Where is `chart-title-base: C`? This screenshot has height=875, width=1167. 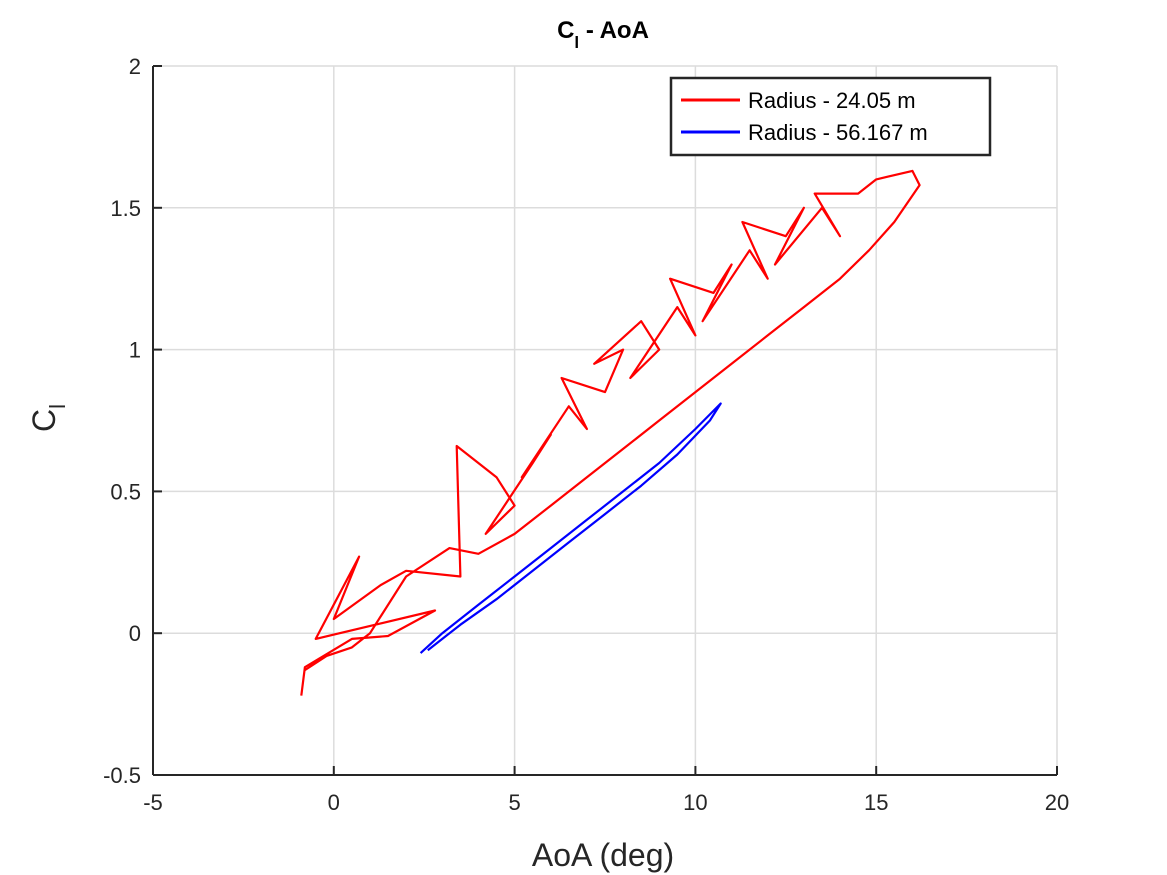
chart-title-base: C is located at coordinates (565, 30).